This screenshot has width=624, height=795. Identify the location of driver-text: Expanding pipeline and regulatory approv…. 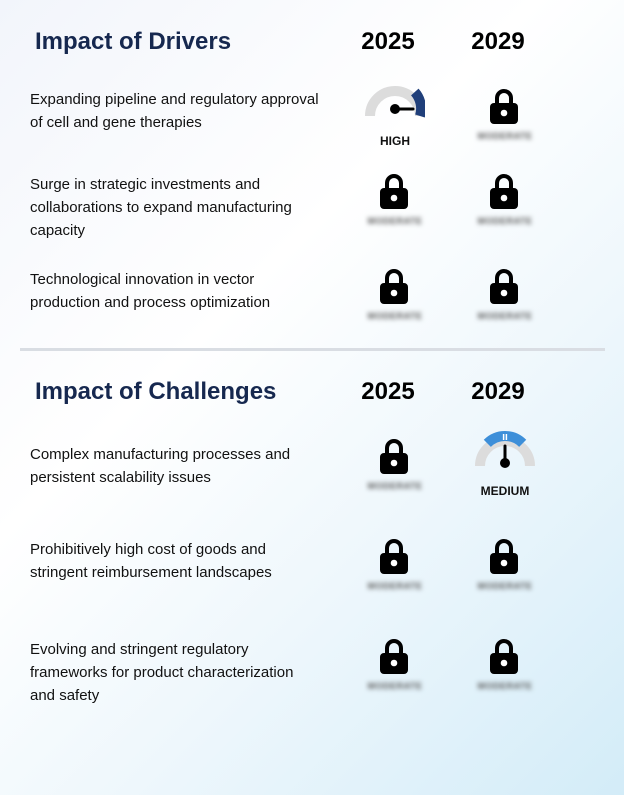
(174, 111).